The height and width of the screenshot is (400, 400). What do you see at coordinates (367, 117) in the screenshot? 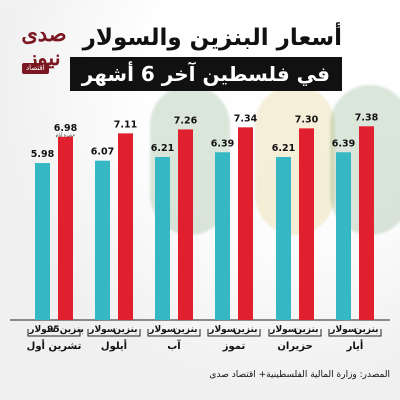
I see `data-label: 7.38` at bounding box center [367, 117].